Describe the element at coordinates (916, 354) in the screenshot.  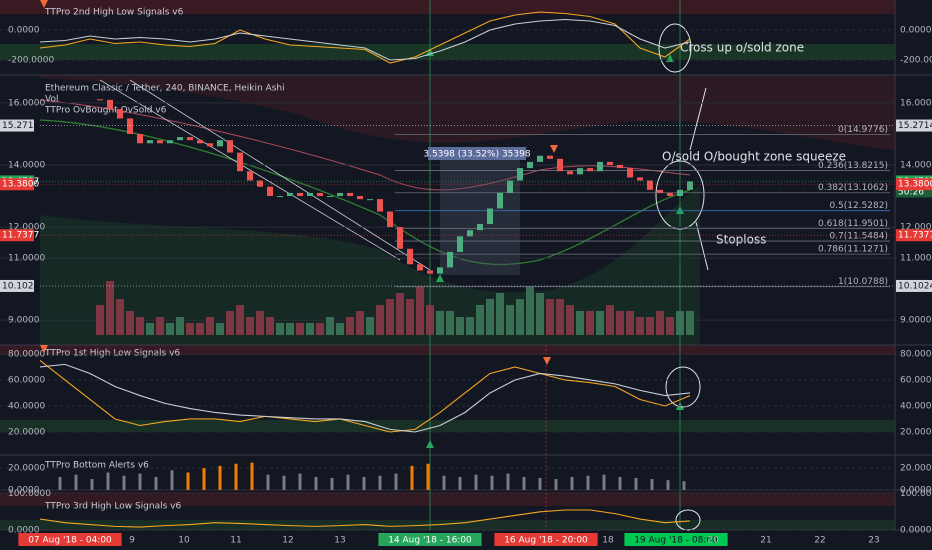
I see `y-tick-label: 80.0000` at that location.